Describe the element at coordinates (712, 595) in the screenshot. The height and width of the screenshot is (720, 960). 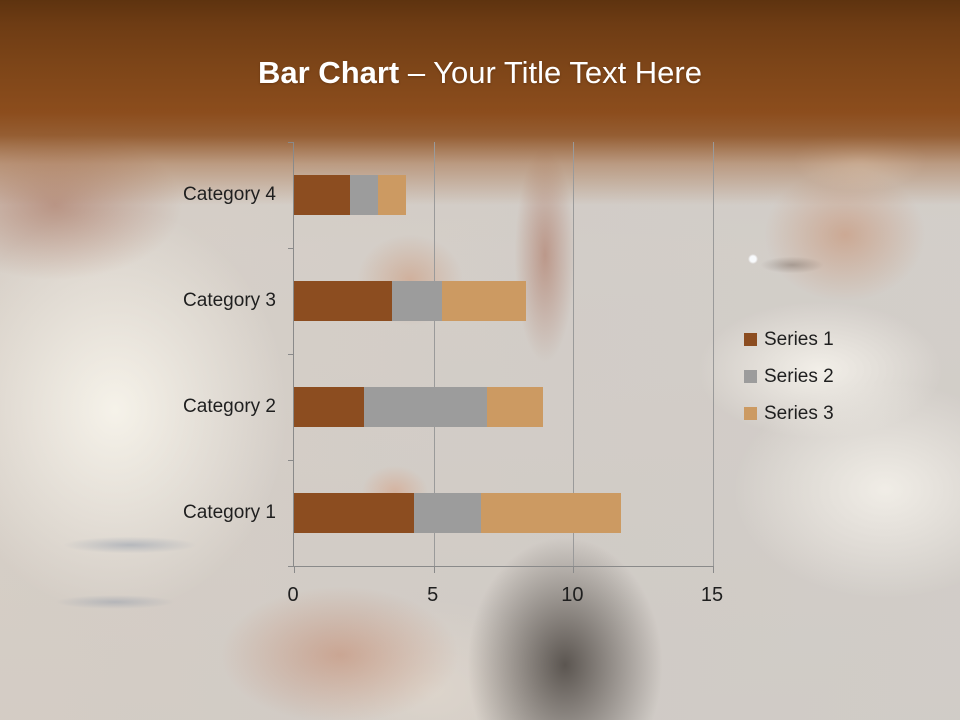
I see `x-axis-label-15: 15` at that location.